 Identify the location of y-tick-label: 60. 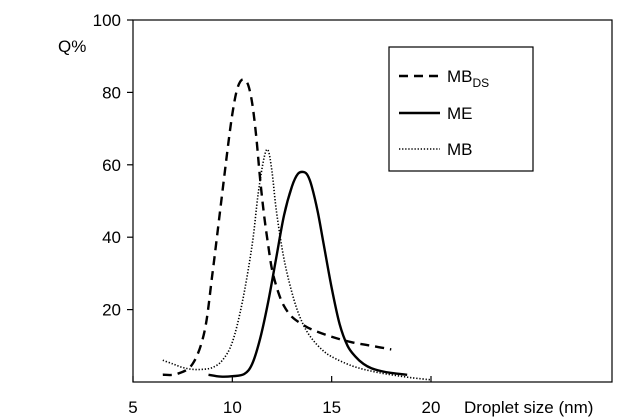
(111, 165).